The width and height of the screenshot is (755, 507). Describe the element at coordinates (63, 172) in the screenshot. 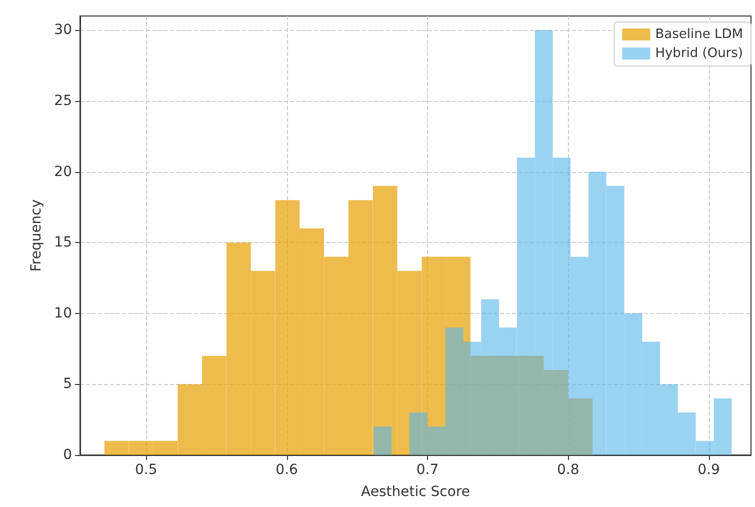

I see `y-tick-label: 20` at that location.